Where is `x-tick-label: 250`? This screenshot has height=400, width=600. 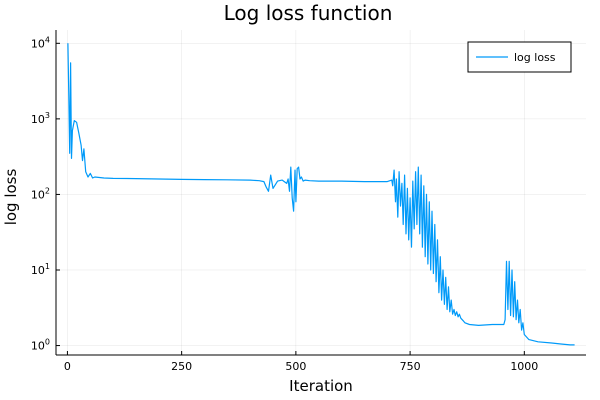 x-tick-label: 250 is located at coordinates (181, 366).